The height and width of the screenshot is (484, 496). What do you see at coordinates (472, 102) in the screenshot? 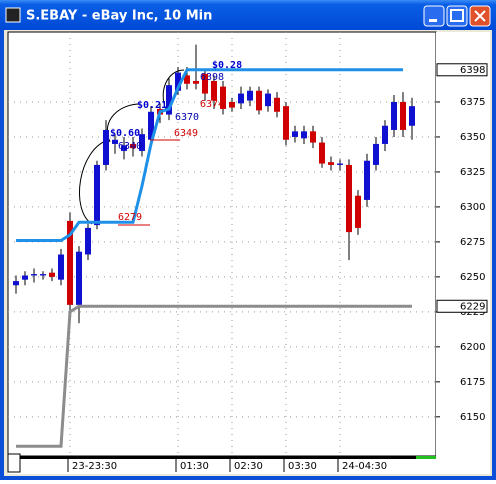
I see `y-tick-label: 6375` at bounding box center [472, 102].